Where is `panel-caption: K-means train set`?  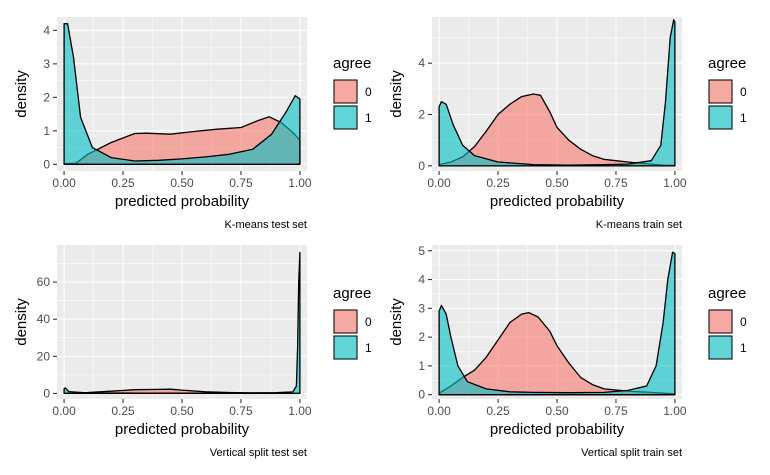 panel-caption: K-means train set is located at coordinates (639, 225).